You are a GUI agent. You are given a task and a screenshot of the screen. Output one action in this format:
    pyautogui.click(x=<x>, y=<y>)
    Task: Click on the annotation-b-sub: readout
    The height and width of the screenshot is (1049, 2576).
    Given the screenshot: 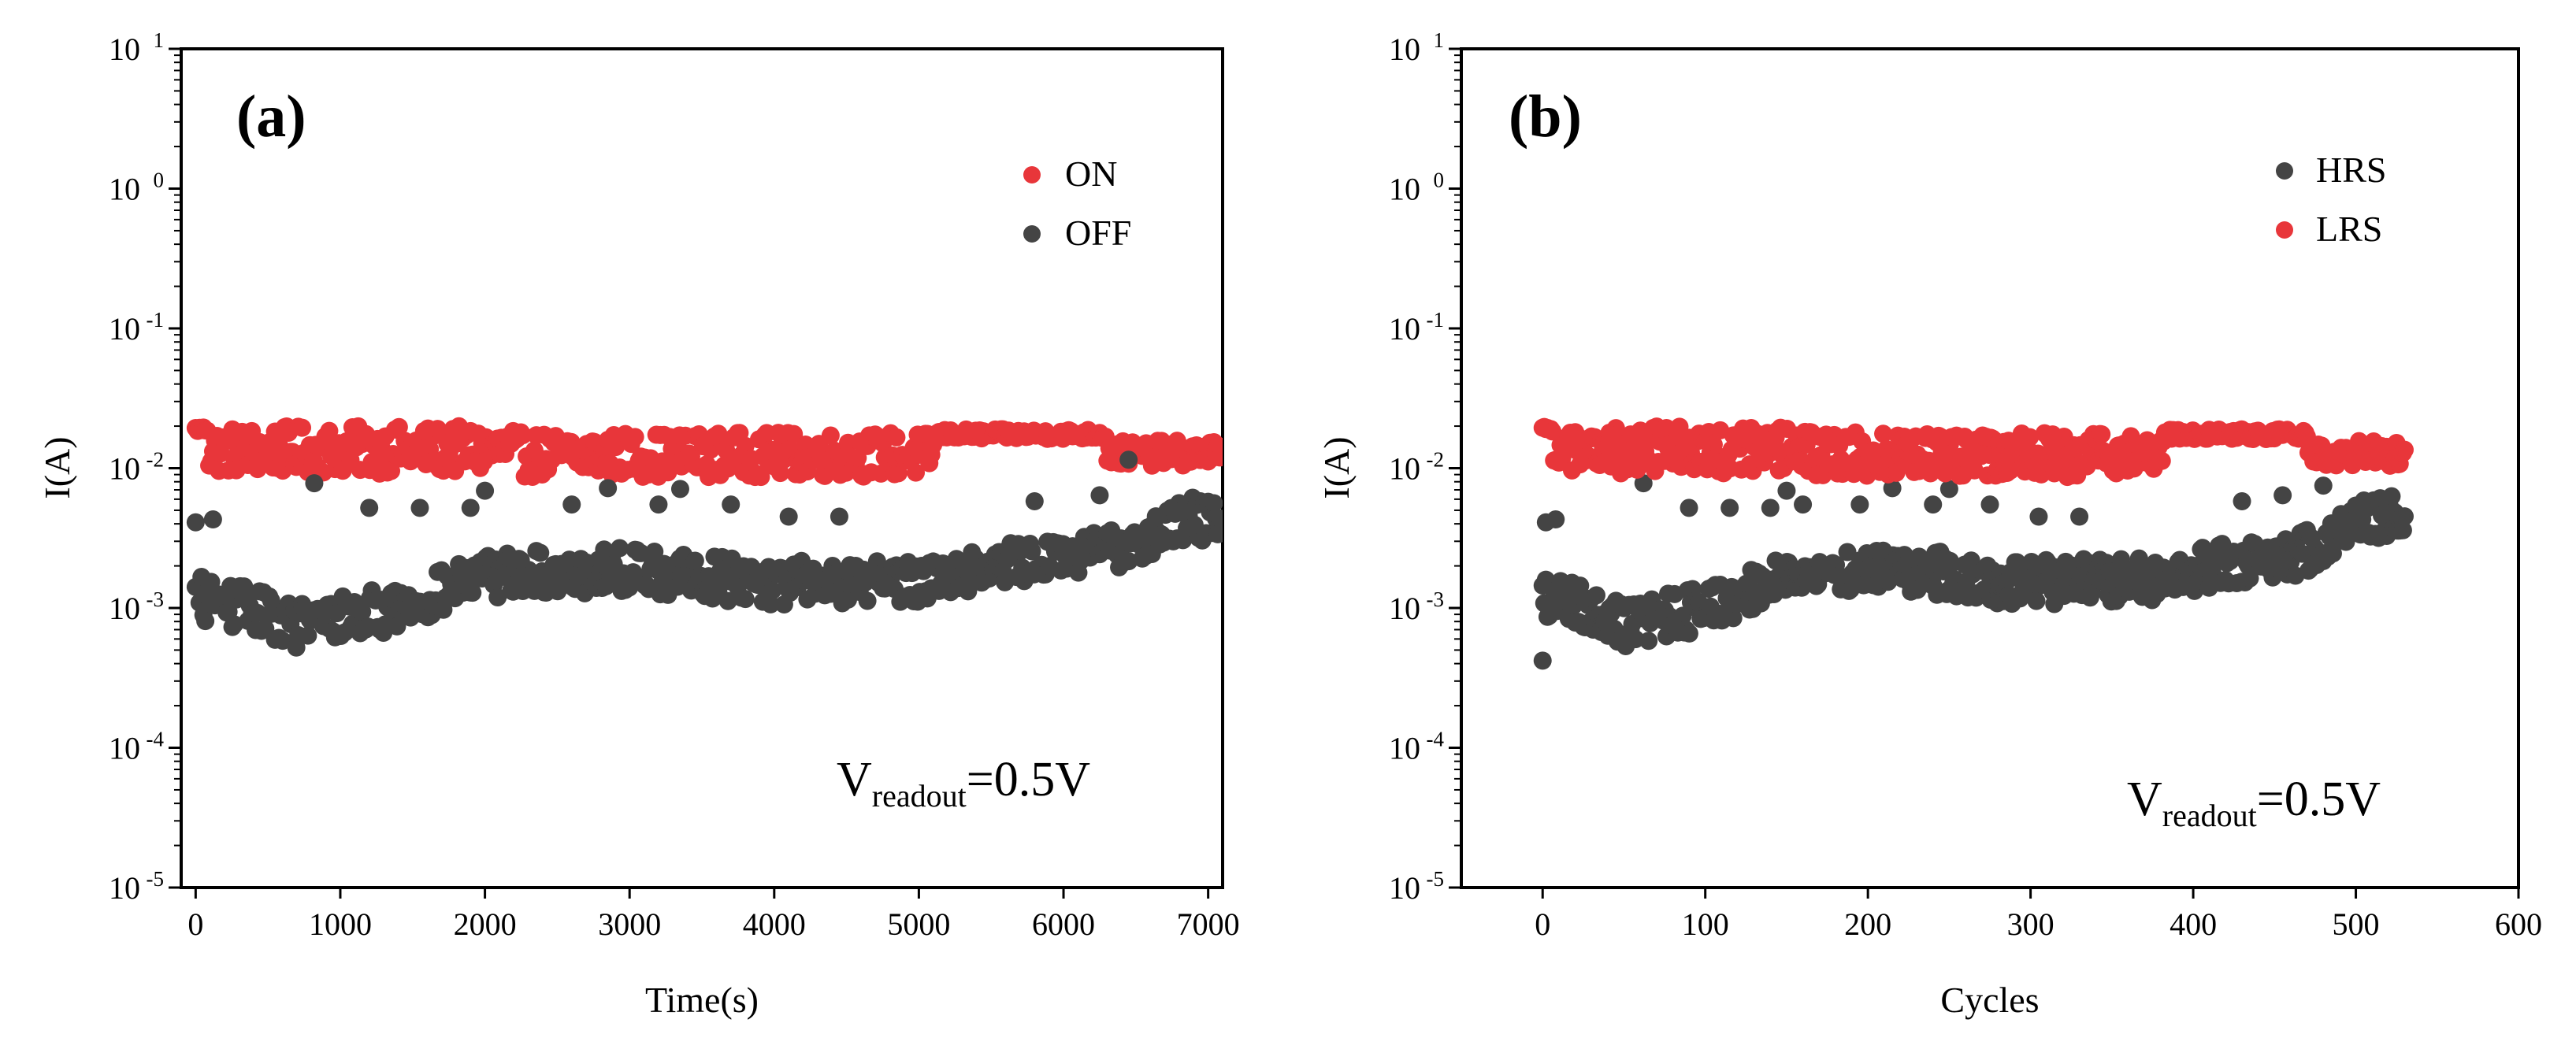 What is the action you would take?
    pyautogui.click(x=2209, y=815)
    